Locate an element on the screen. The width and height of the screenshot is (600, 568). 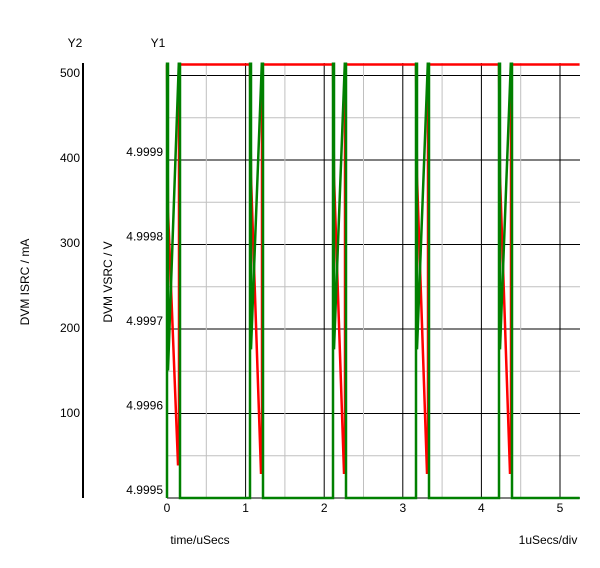
y2-label: Y2 is located at coordinates (75, 43).